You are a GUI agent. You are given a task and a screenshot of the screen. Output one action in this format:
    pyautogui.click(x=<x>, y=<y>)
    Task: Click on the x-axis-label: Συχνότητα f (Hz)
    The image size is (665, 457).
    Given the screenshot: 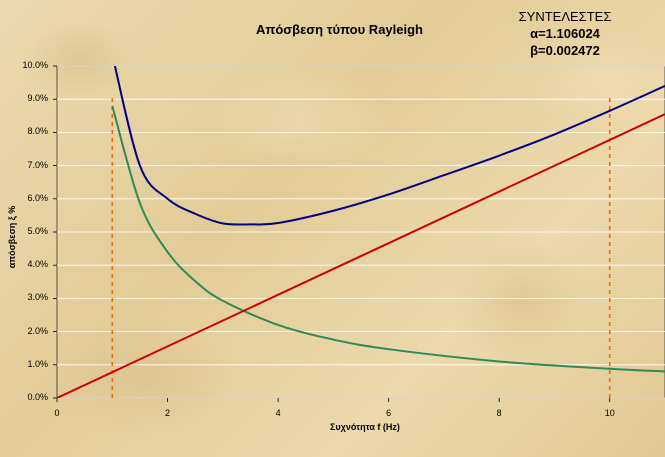 What is the action you would take?
    pyautogui.click(x=365, y=427)
    